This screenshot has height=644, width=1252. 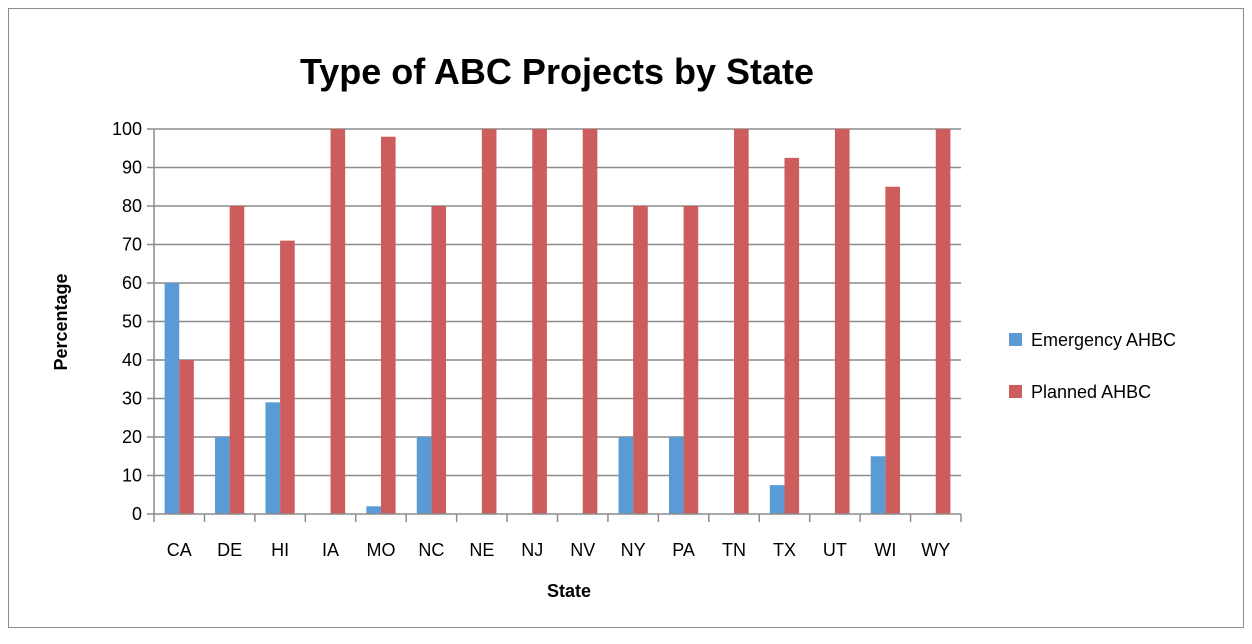 What do you see at coordinates (792, 335) in the screenshot?
I see `bar-planned-ahbc-tx` at bounding box center [792, 335].